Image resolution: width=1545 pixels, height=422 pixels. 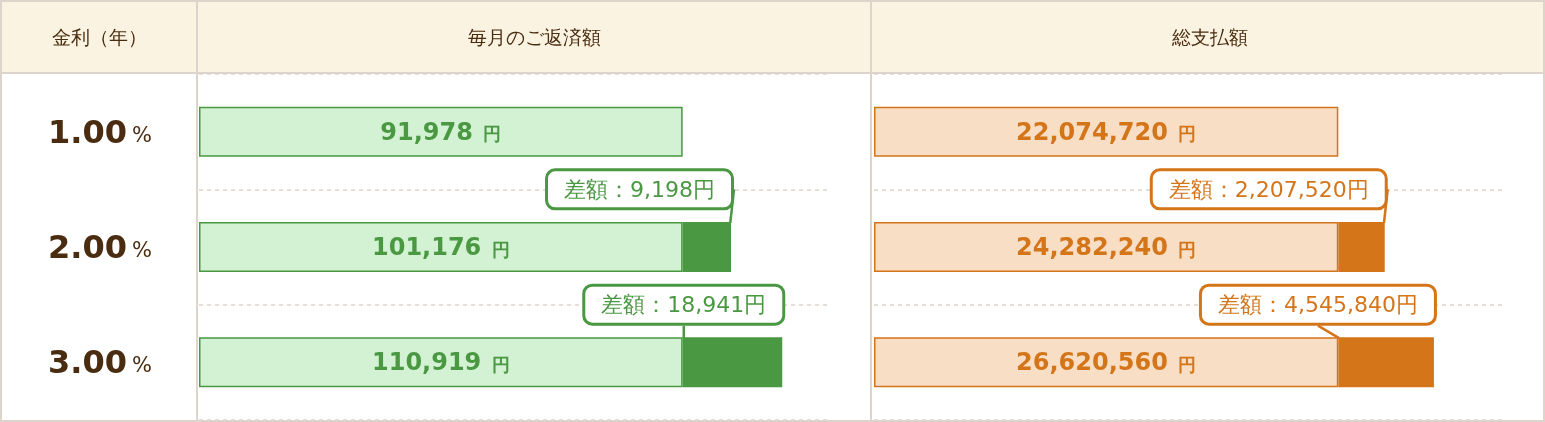 I want to click on total-label: 26,620,560 円, so click(x=1106, y=362).